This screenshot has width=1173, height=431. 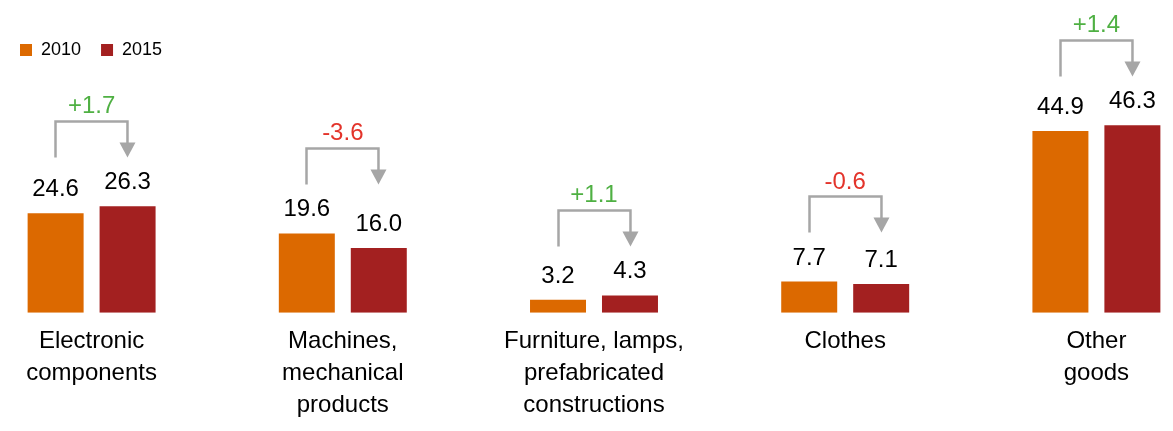 I want to click on data-label: 4.3, so click(x=630, y=270).